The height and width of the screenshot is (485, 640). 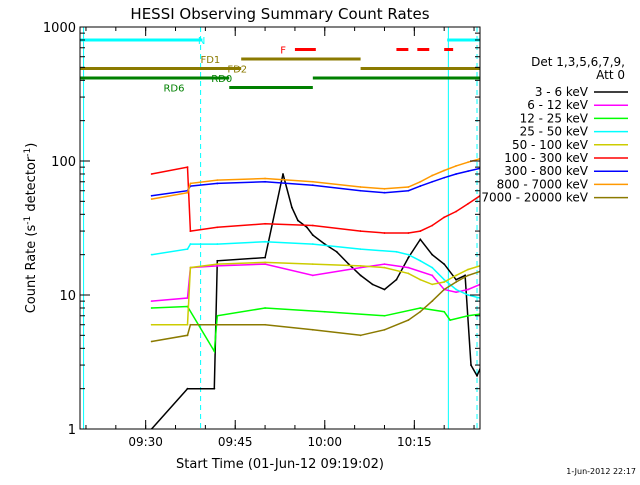 What do you see at coordinates (28, 220) in the screenshot?
I see `y-axis-label-sup1: -1` at bounding box center [28, 220].